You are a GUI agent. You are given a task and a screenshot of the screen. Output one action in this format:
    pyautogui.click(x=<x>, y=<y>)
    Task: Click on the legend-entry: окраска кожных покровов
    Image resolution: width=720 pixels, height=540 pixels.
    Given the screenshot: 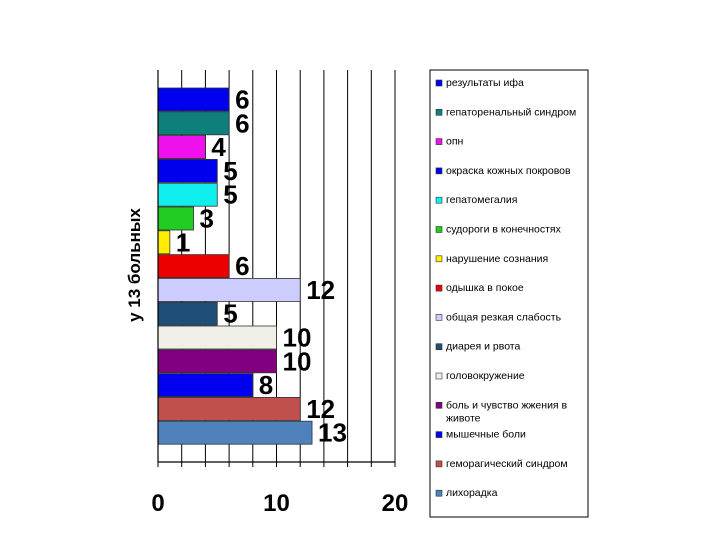 What is the action you would take?
    pyautogui.click(x=503, y=171)
    